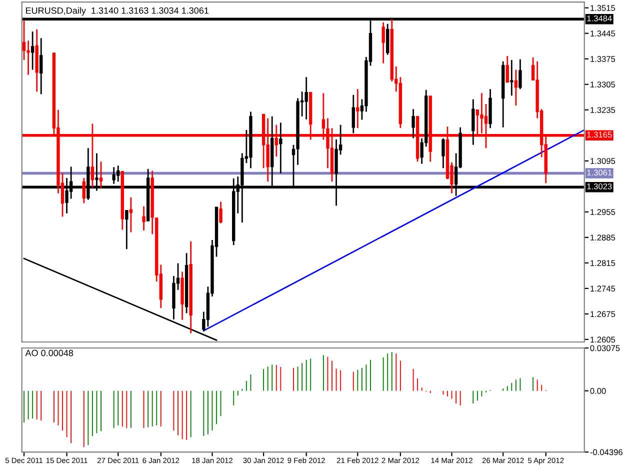  What do you see at coordinates (605, 348) in the screenshot?
I see `y-tick-label: 0.03075` at bounding box center [605, 348].